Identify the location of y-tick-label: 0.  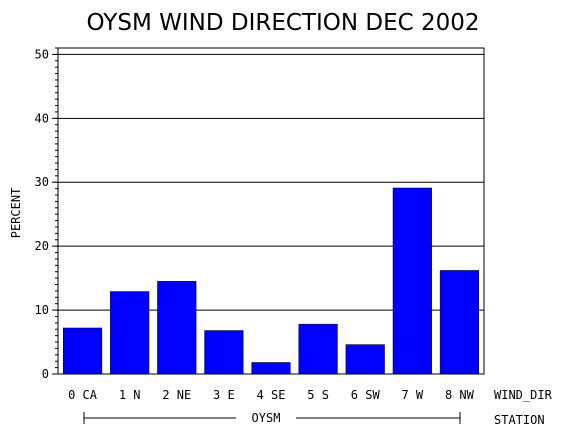
(45, 374).